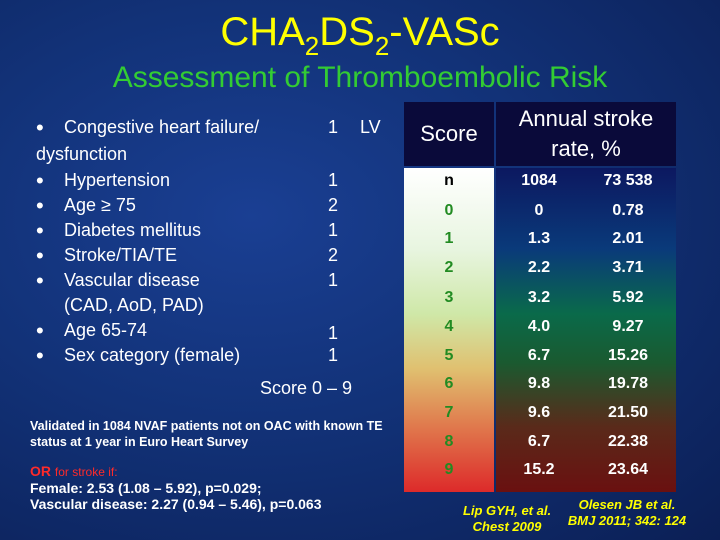  What do you see at coordinates (628, 383) in the screenshot?
I see `row-rate: 19.78` at bounding box center [628, 383].